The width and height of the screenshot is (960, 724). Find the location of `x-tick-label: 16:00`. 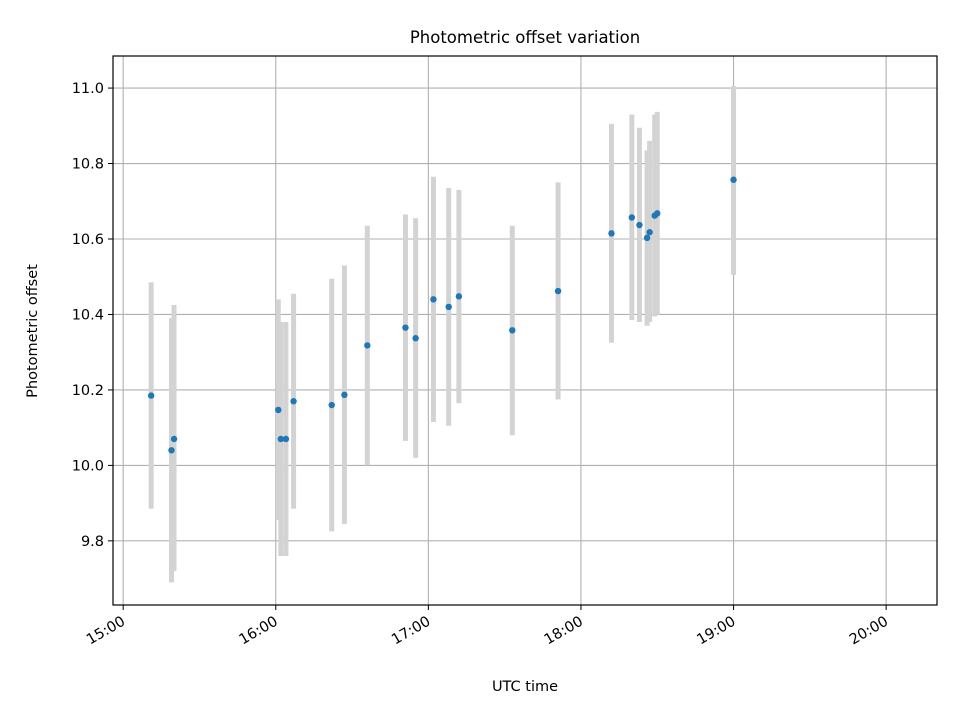

x-tick-label: 16:00 is located at coordinates (259, 631).